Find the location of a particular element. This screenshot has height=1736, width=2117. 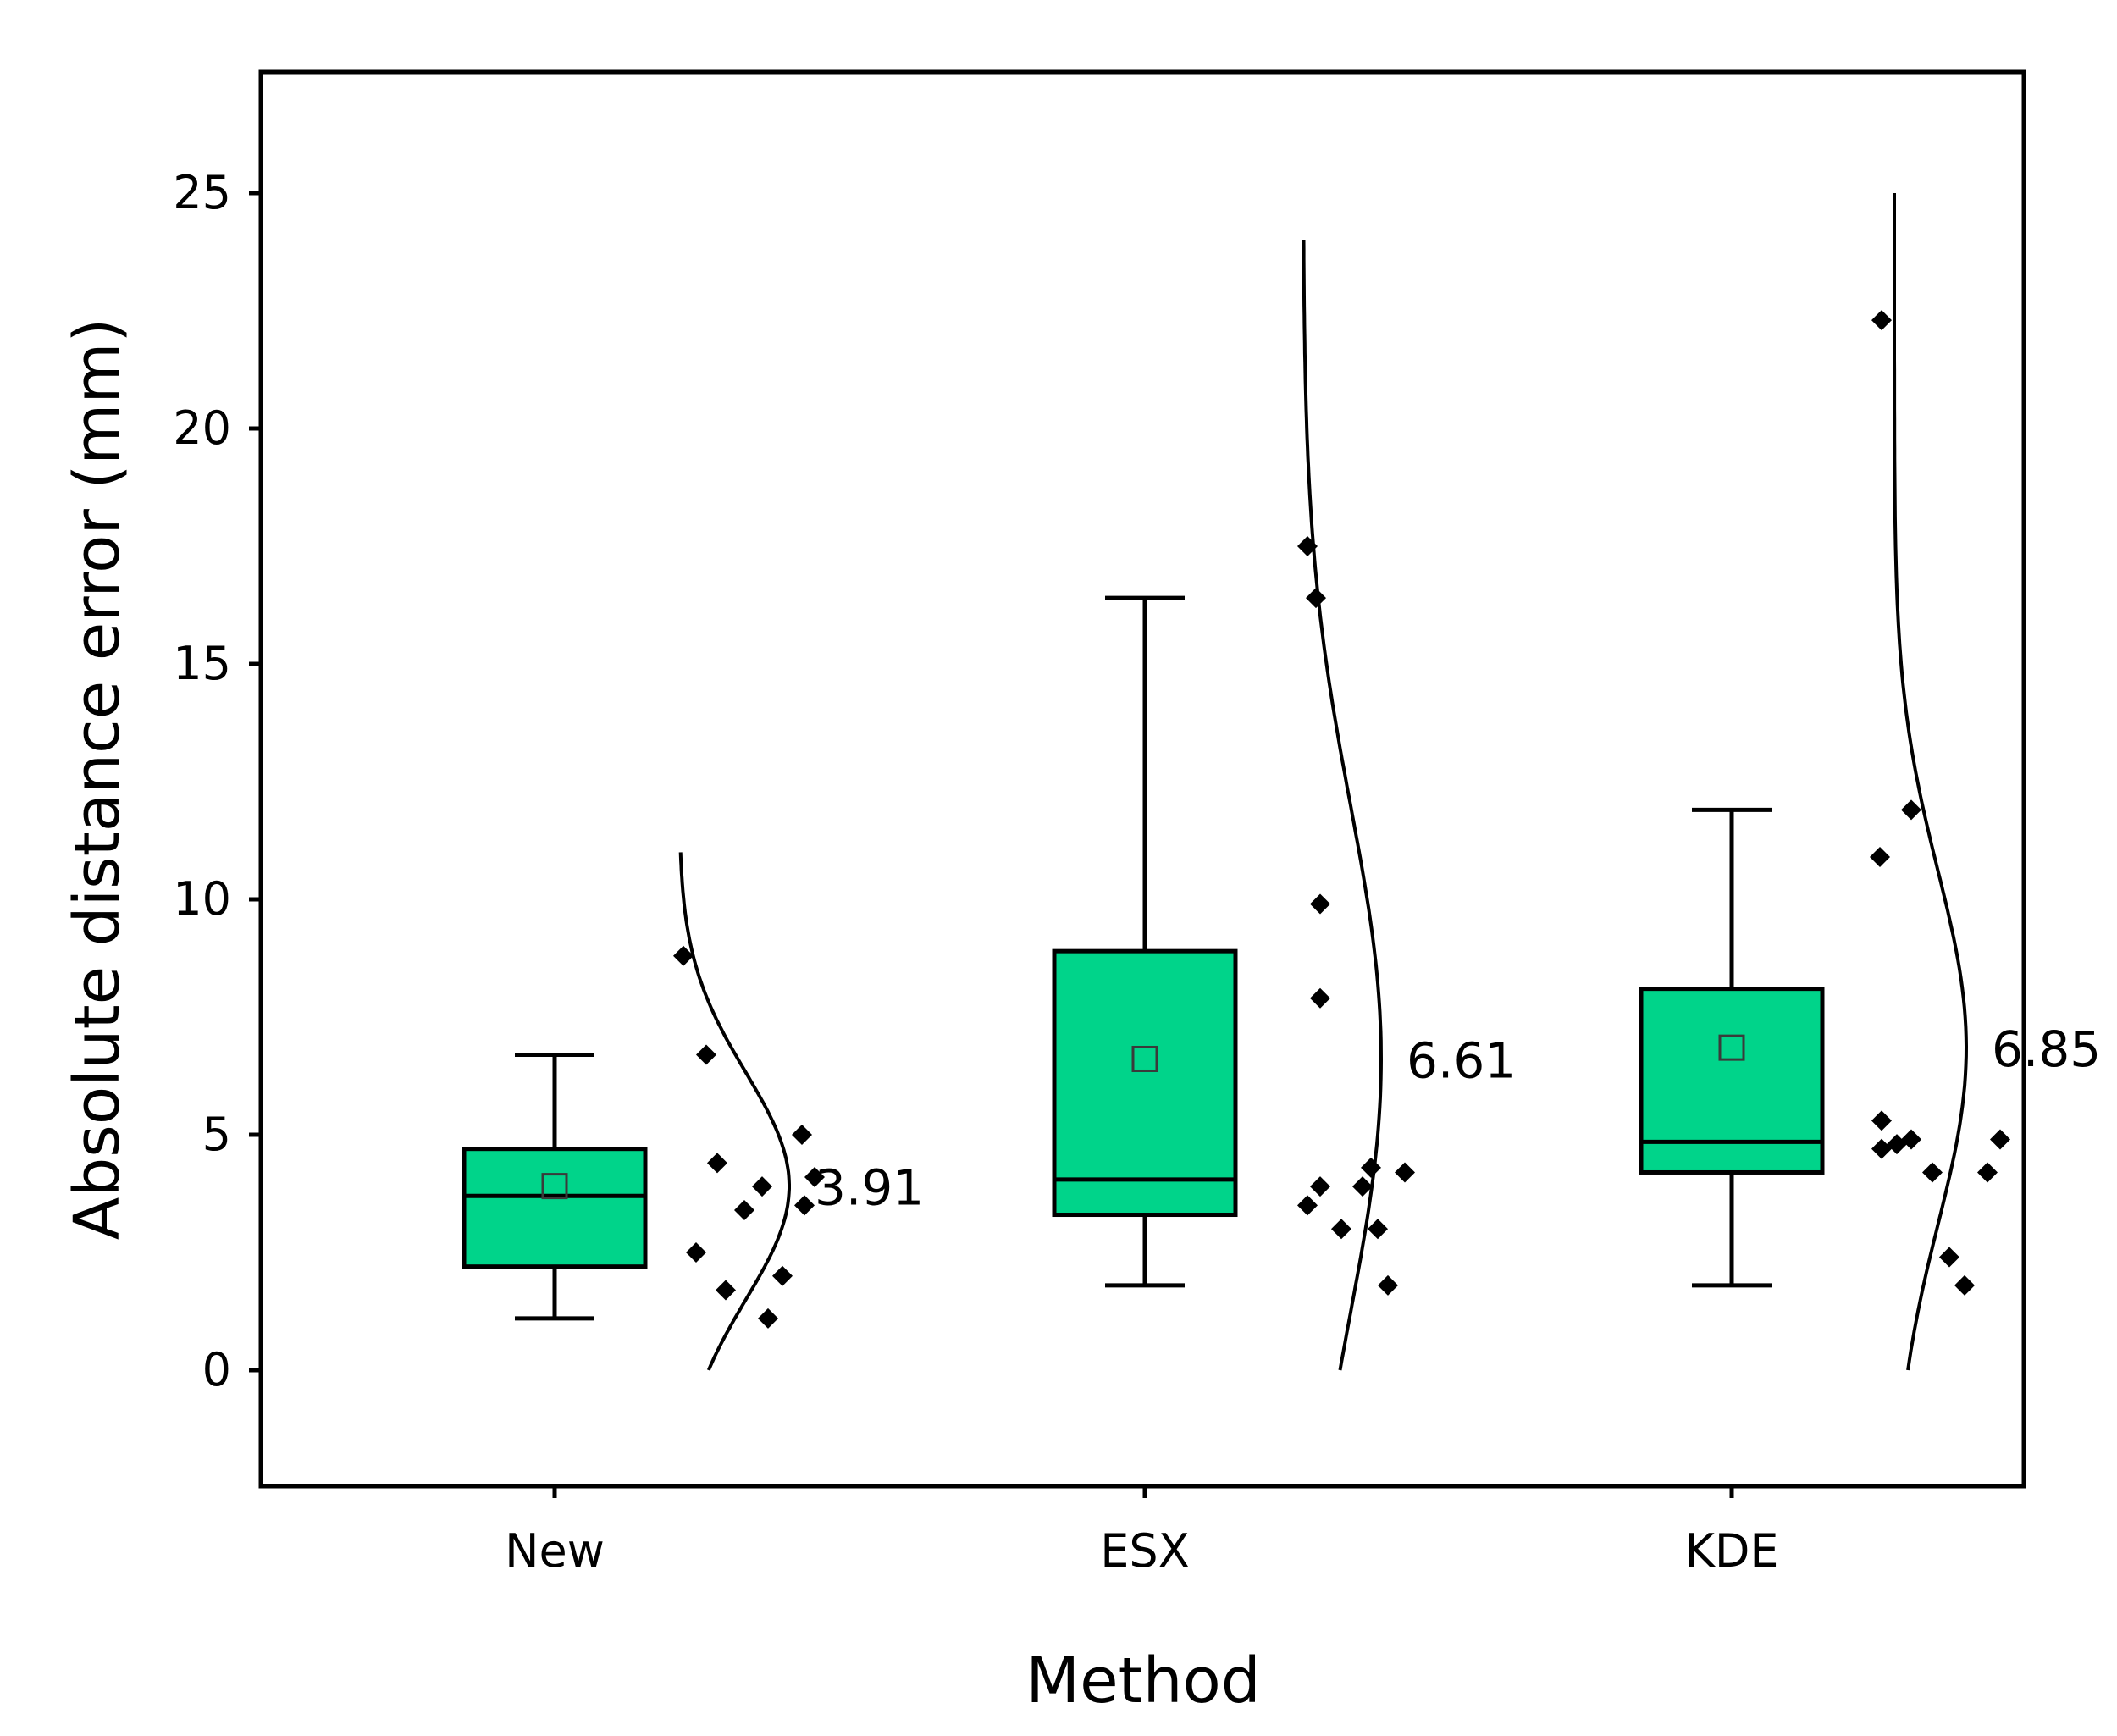

x-tick-label: New is located at coordinates (555, 1551).